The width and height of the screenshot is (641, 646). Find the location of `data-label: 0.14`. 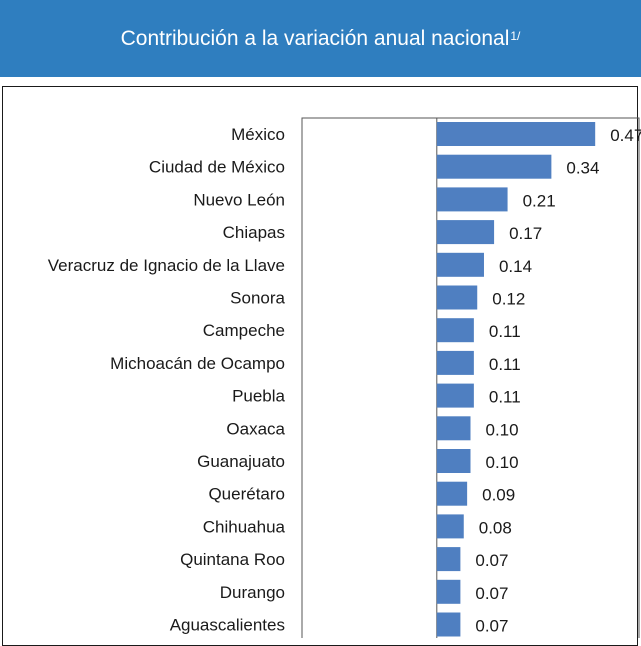

data-label: 0.14 is located at coordinates (515, 266).